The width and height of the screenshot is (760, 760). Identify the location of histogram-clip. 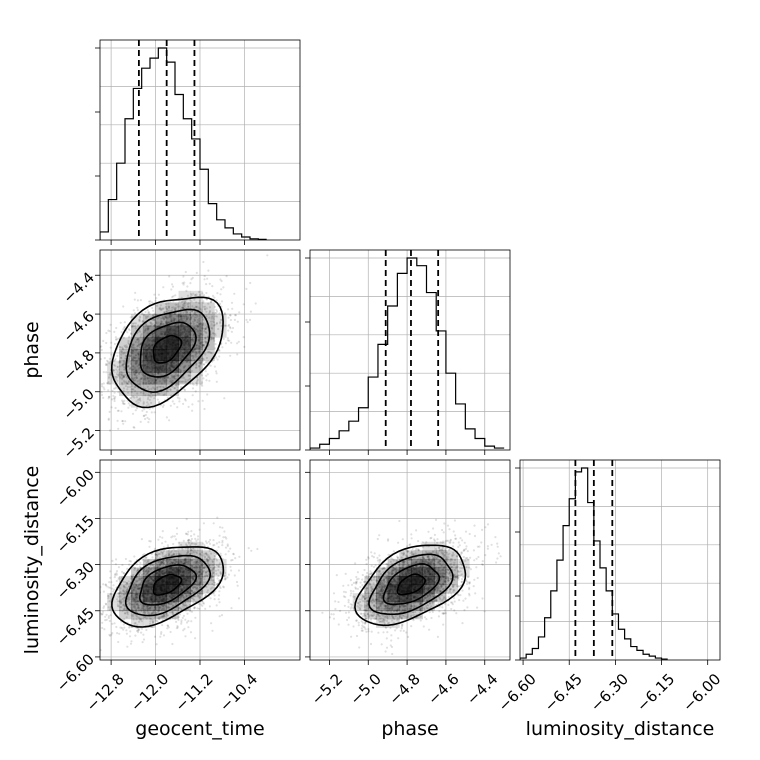
(183, 140).